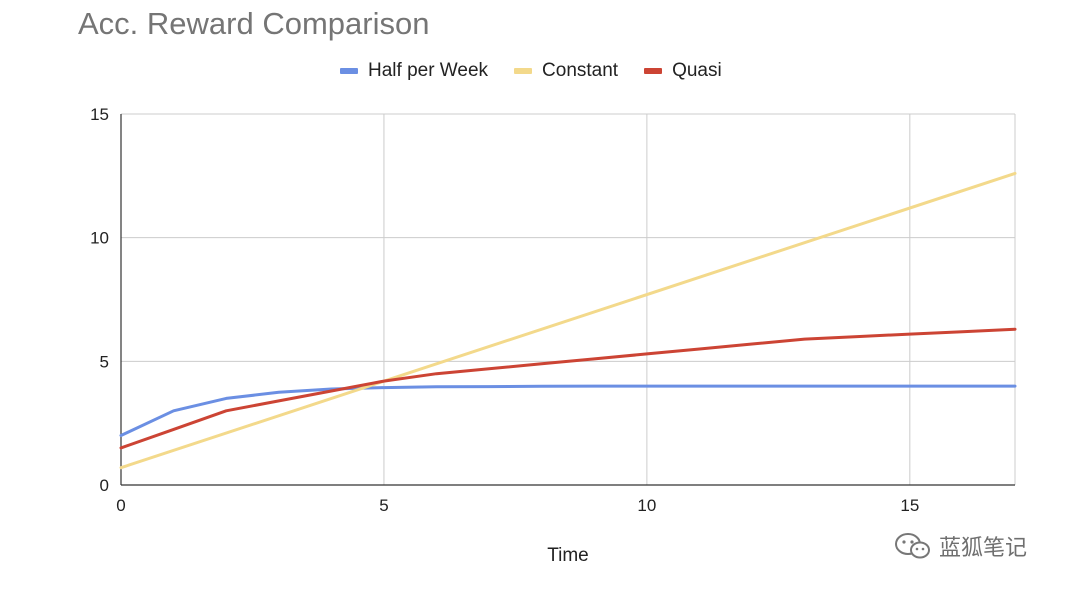  Describe the element at coordinates (568, 410) in the screenshot. I see `series-line-half-per-week` at that location.